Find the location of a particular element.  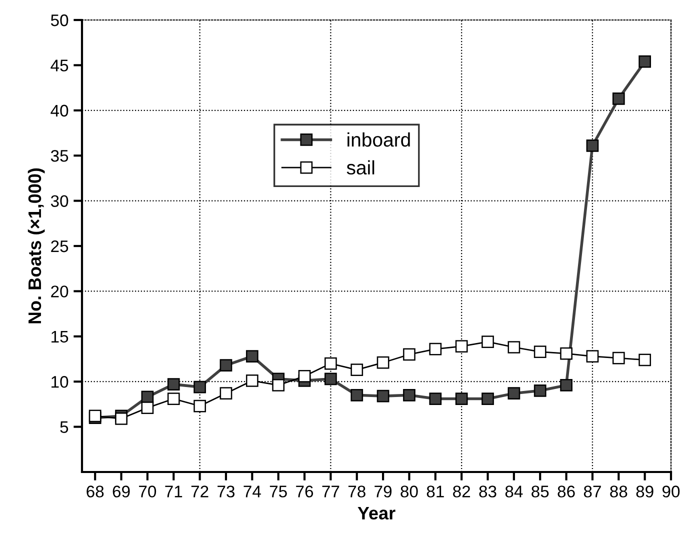

x-tick-label: 82 is located at coordinates (461, 492).